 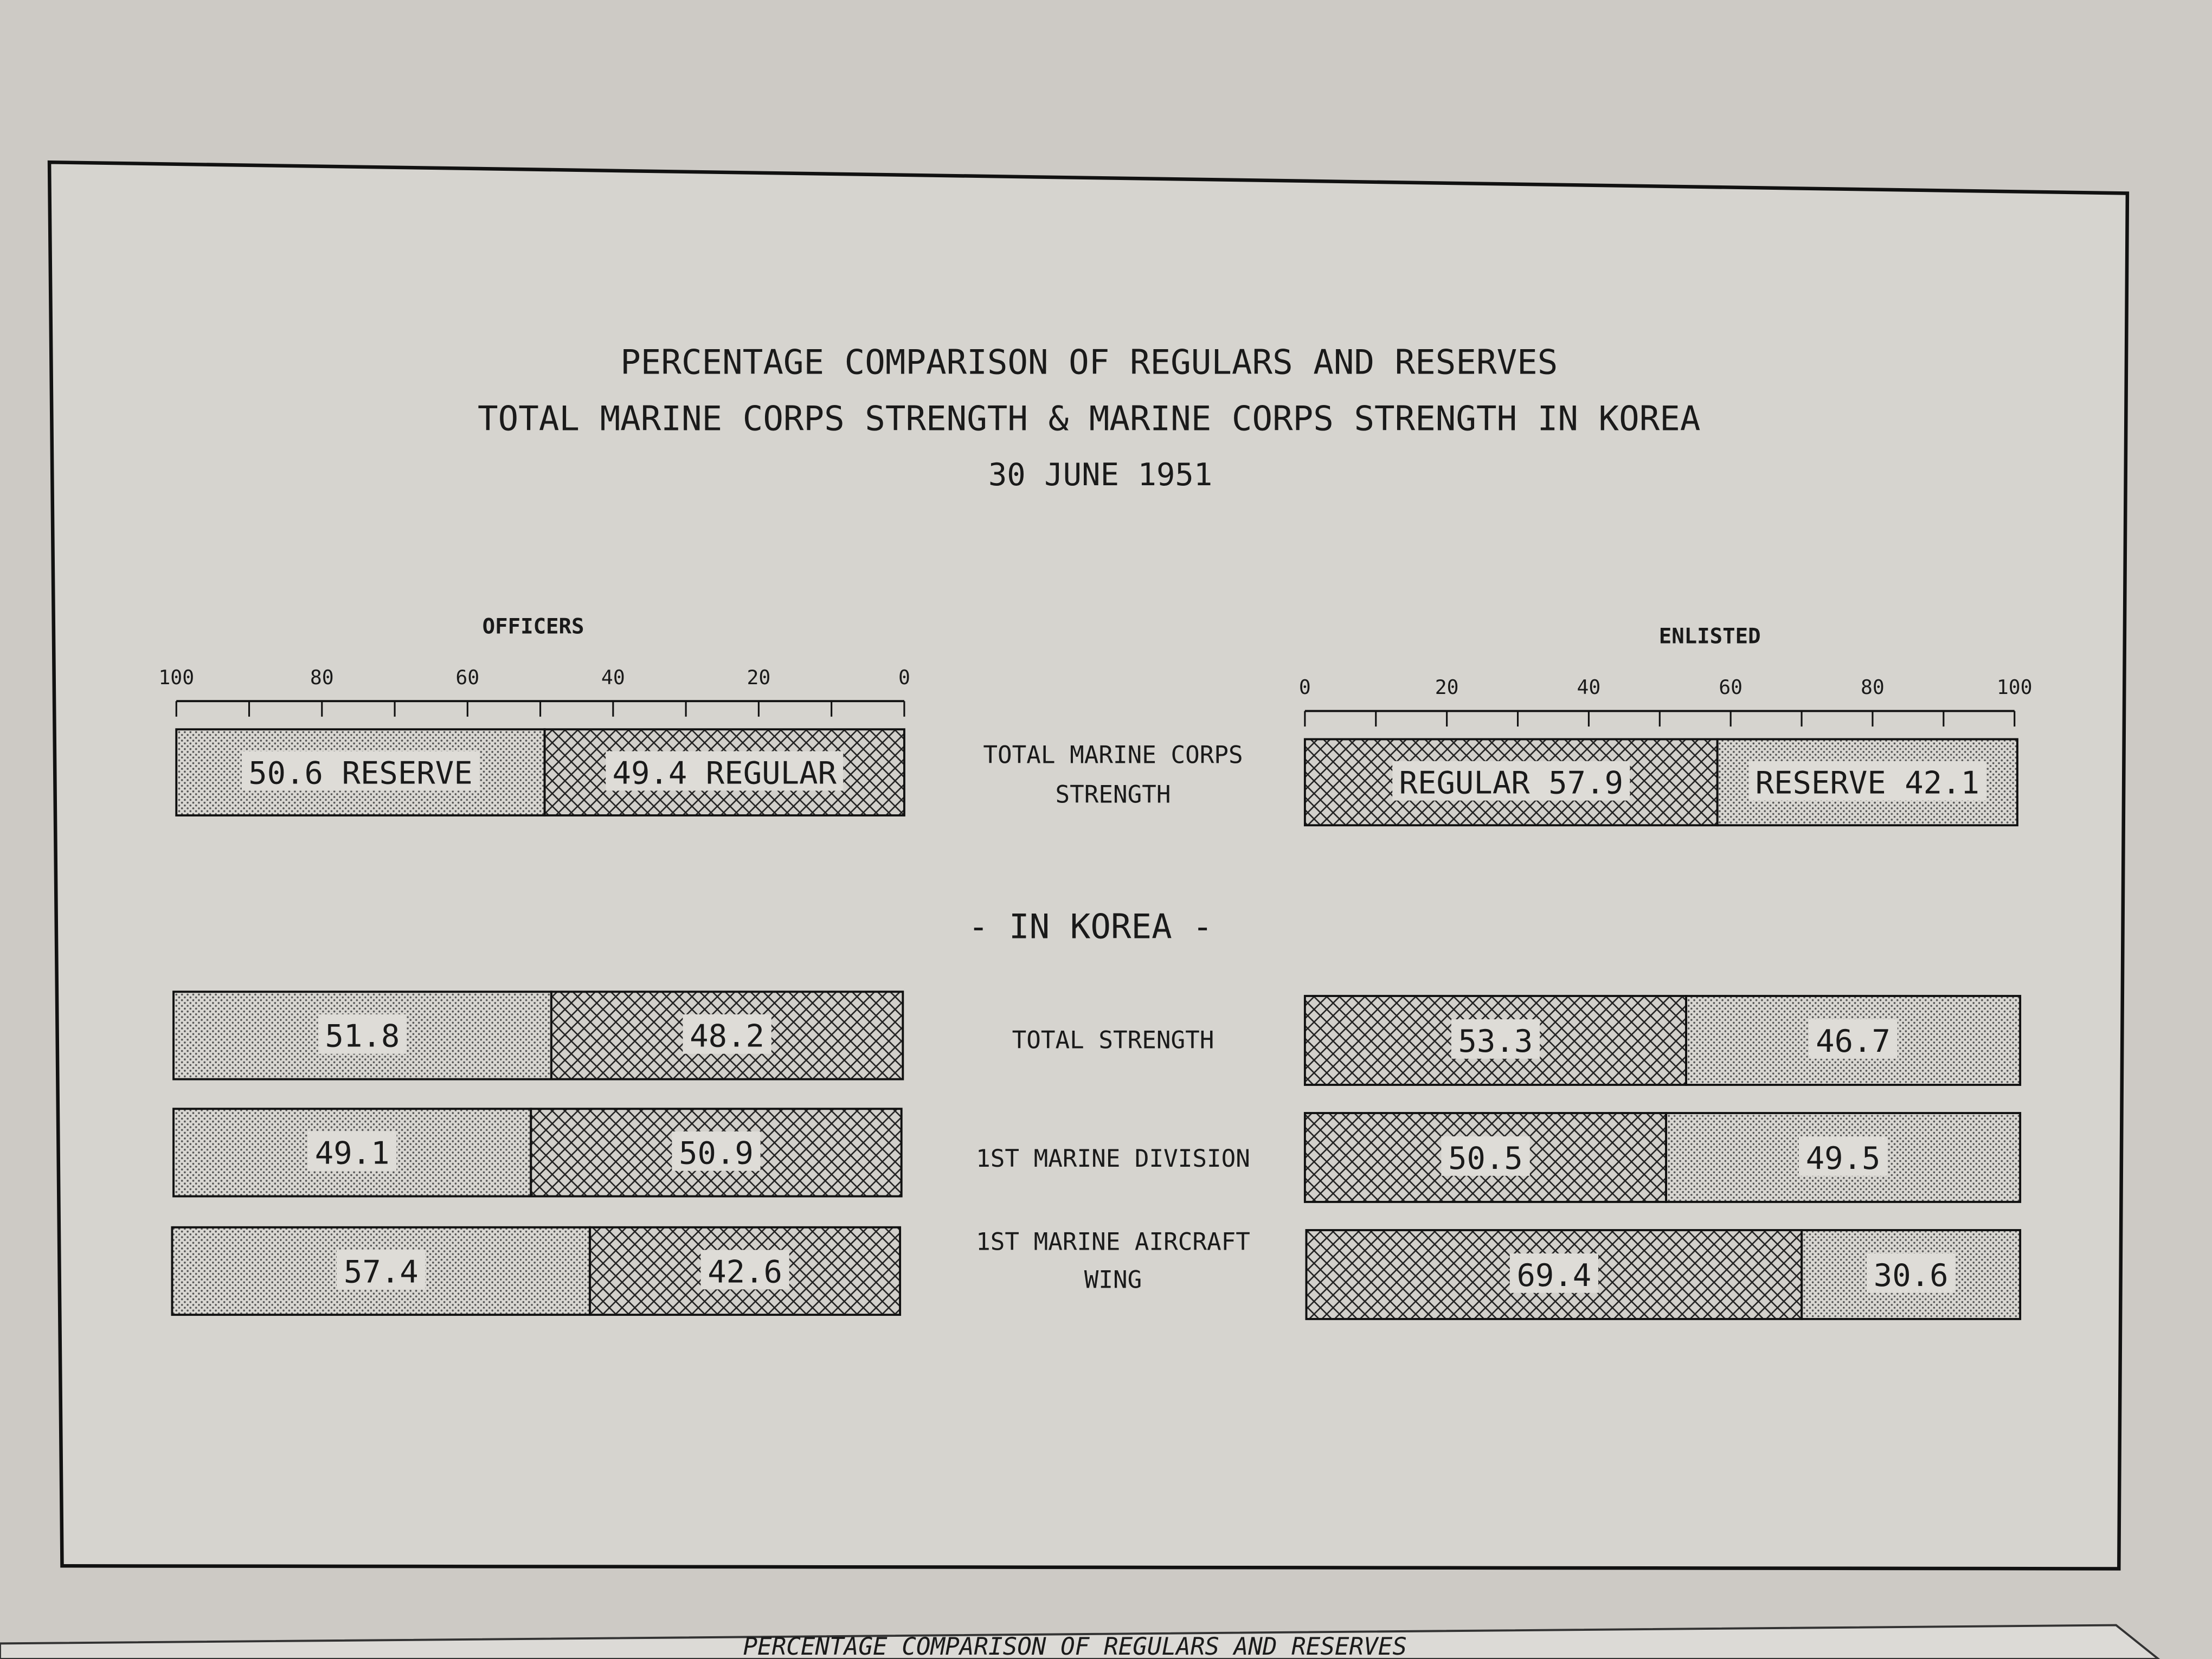 I want to click on category-label: 1ST MARINE DIVISION, so click(x=1113, y=1159).